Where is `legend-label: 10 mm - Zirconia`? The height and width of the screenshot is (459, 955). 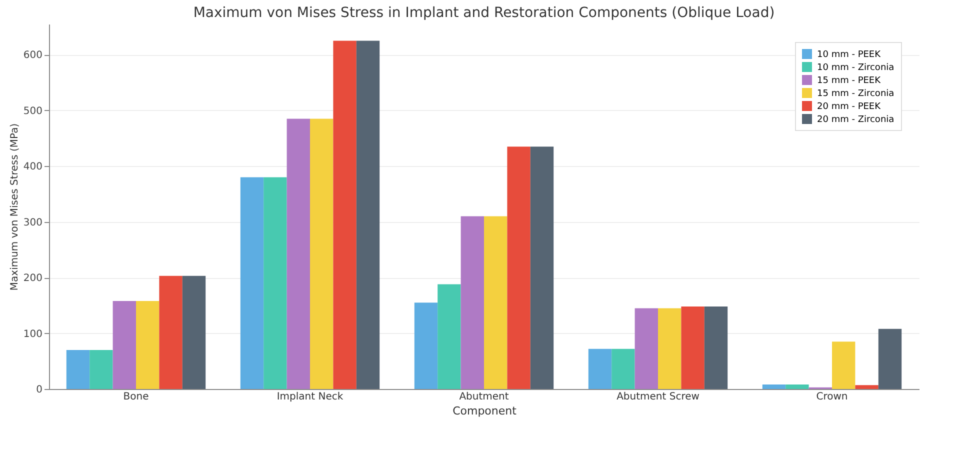
legend-label: 10 mm - Zirconia is located at coordinates (855, 68).